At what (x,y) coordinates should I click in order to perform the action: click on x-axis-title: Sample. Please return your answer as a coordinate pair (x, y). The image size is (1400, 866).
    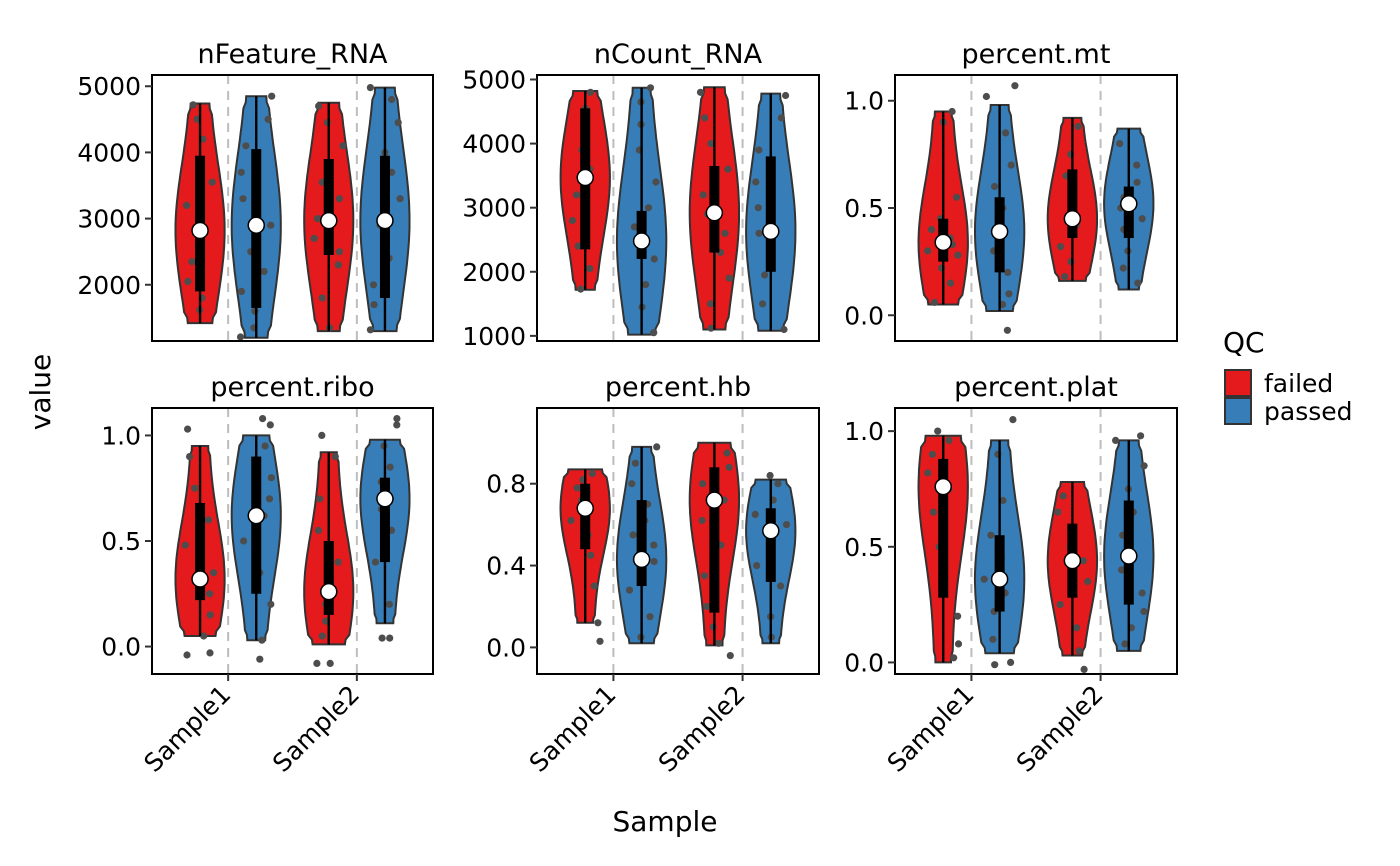
    Looking at the image, I should click on (665, 821).